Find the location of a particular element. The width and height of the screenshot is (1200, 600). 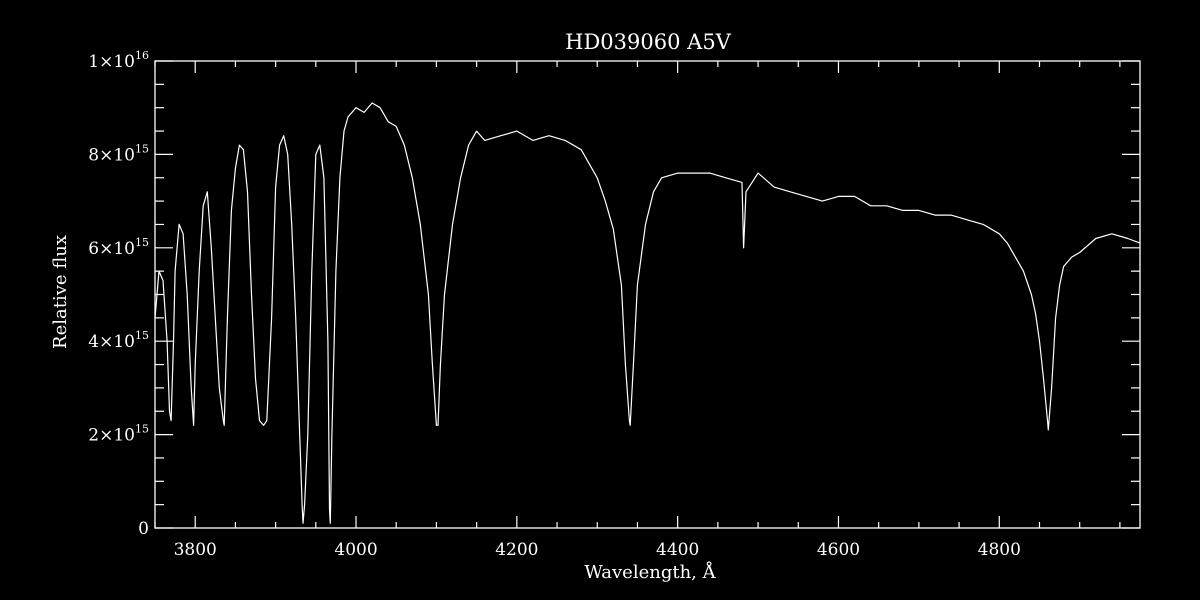

y-tick-mantissa: 8×10 is located at coordinates (111, 155).